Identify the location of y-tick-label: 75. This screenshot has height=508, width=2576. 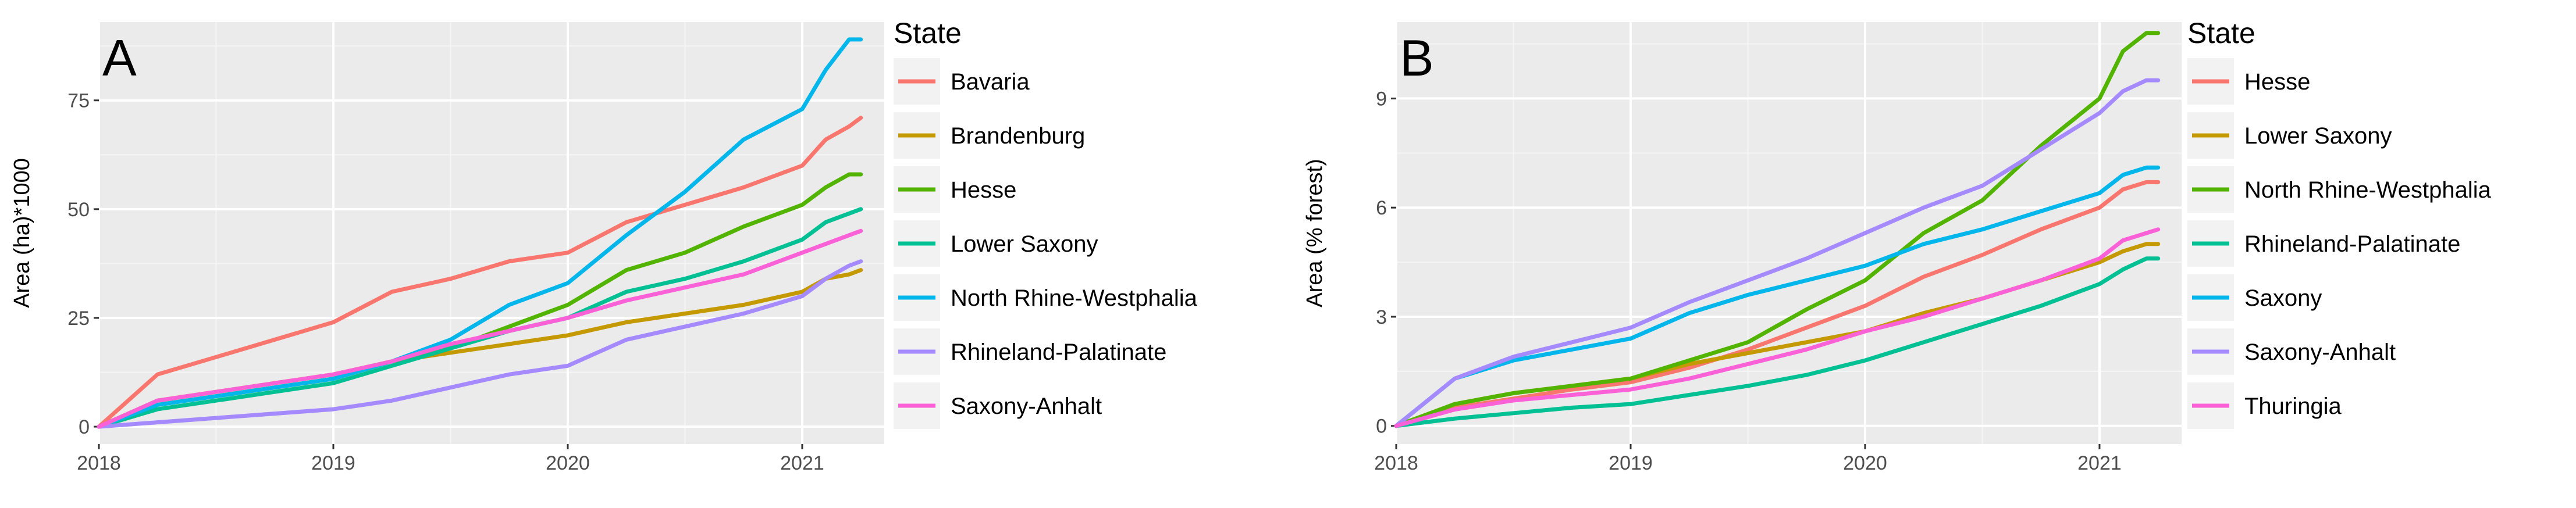
(79, 101).